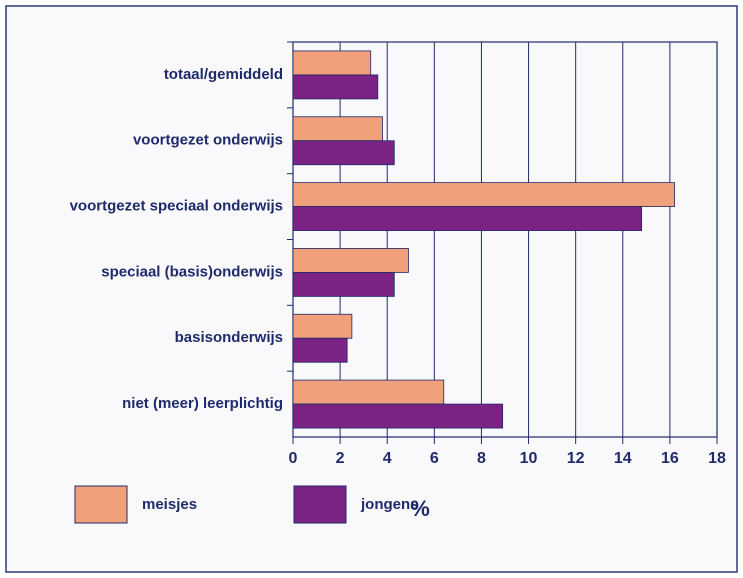  I want to click on y-tick-label: totaal/gemiddeld, so click(223, 74).